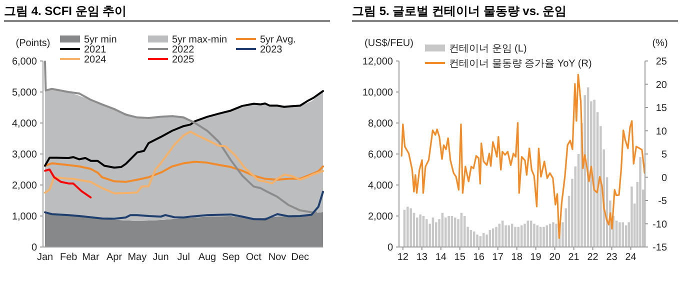  I want to click on legend-label: 5yr Avg., so click(278, 40).